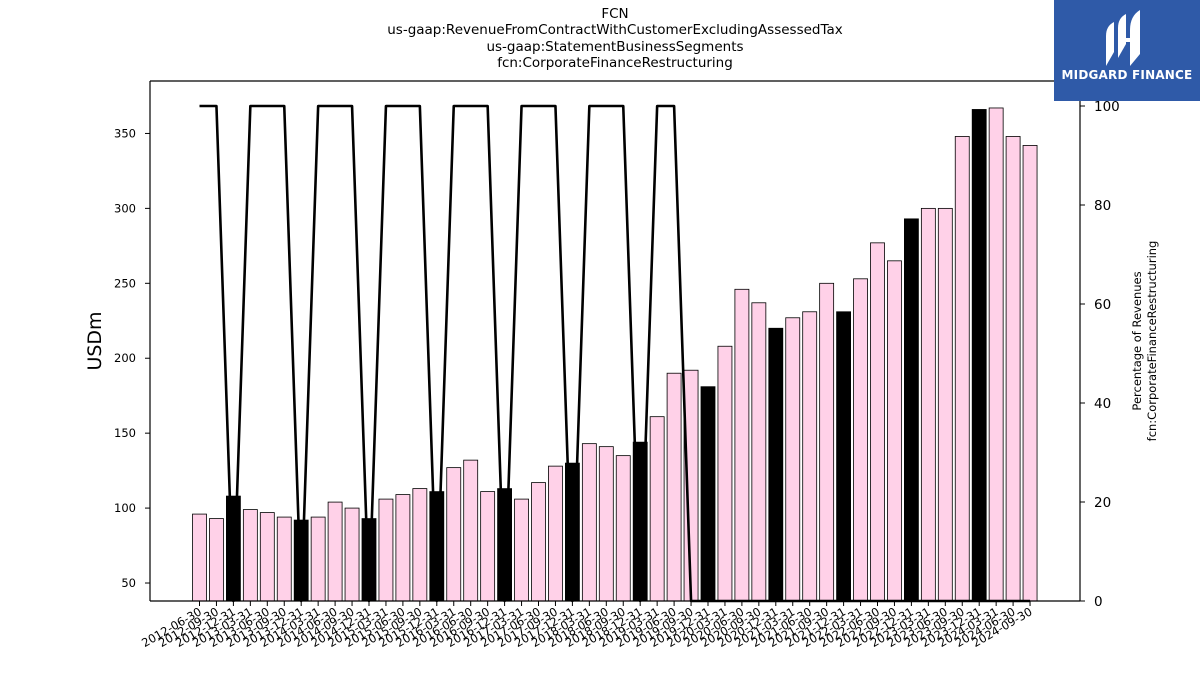  I want to click on y2-tick-label-0: 0, so click(1098, 602).